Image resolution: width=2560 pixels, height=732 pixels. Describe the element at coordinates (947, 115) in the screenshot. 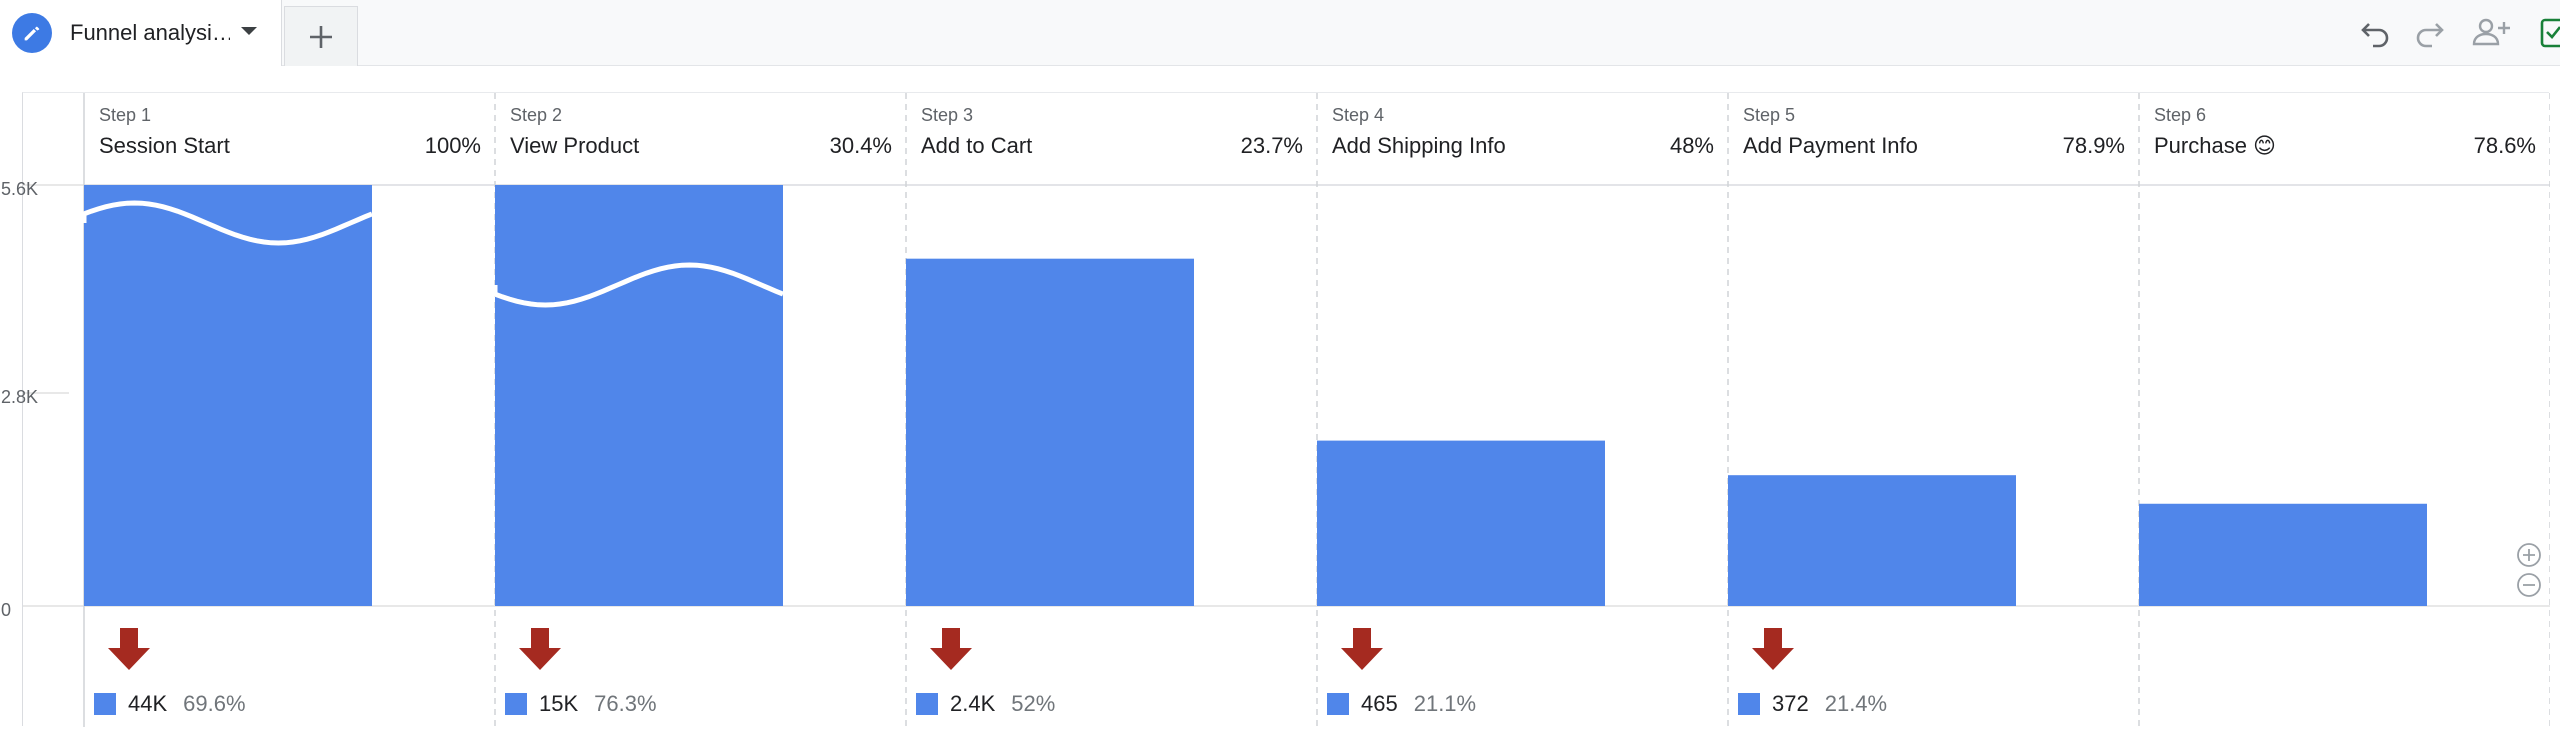

I see `step-number: Step 3` at that location.